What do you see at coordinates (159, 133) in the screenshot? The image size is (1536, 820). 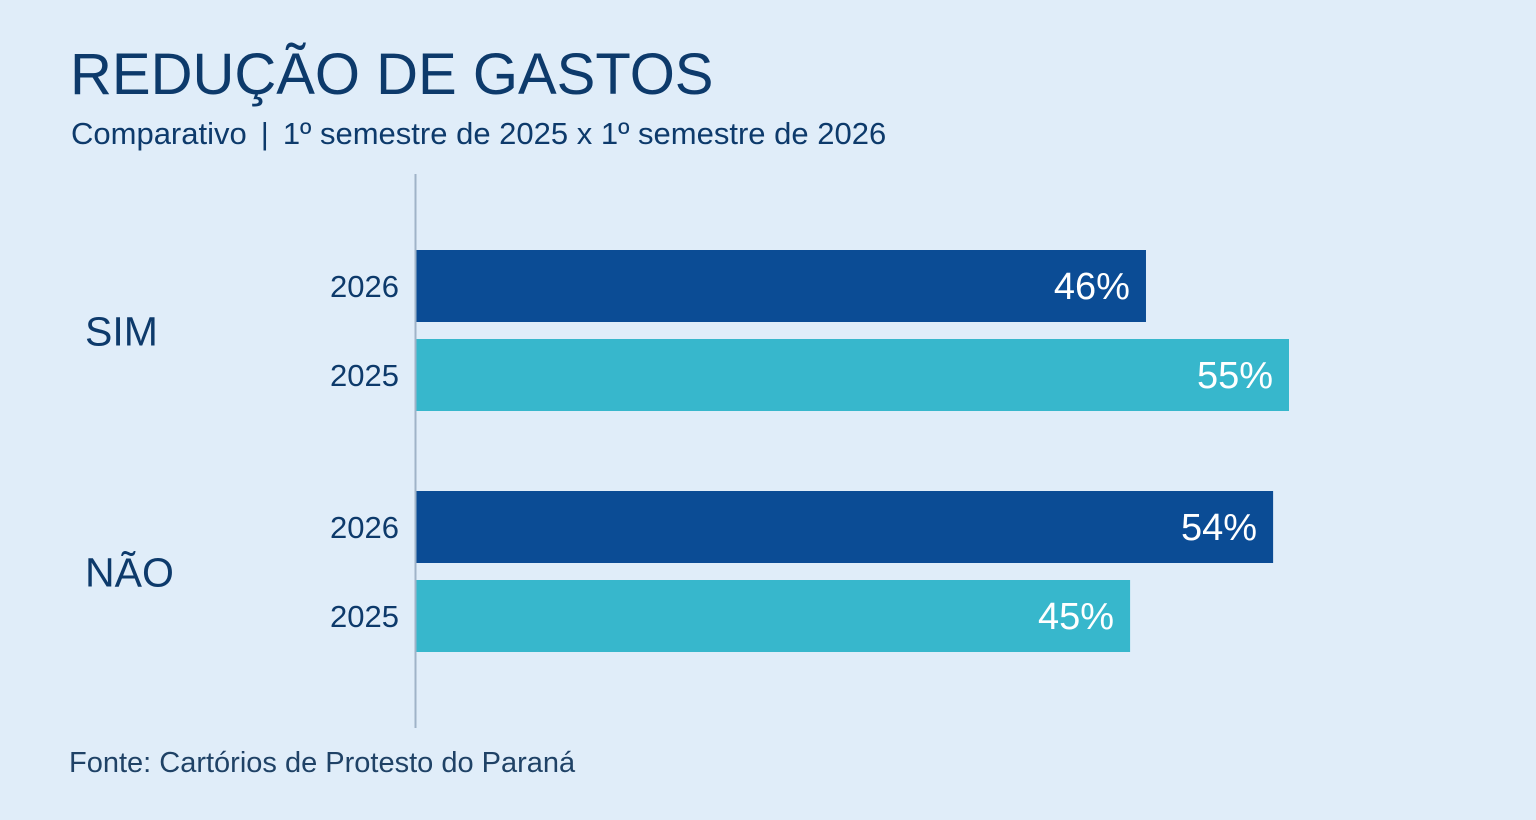 I see `subtitle-left: Comparativo` at bounding box center [159, 133].